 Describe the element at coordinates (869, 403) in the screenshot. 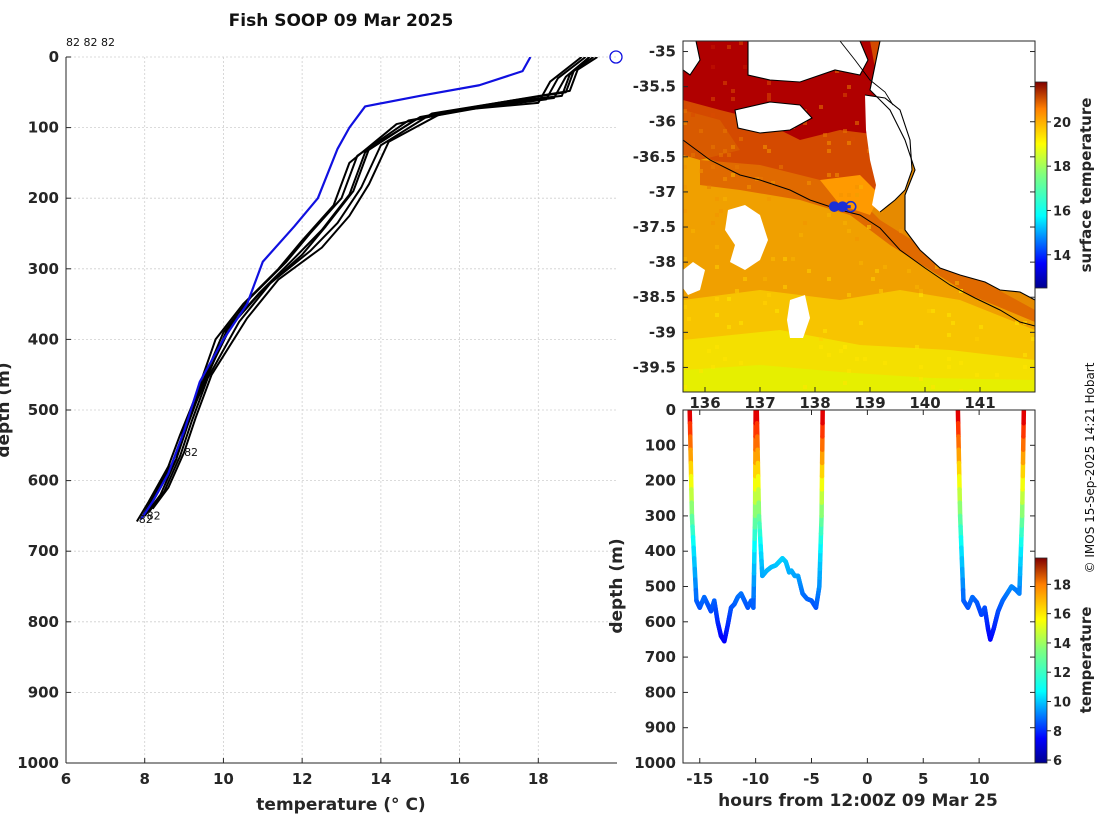

I see `map-x-tick-label: 139` at that location.